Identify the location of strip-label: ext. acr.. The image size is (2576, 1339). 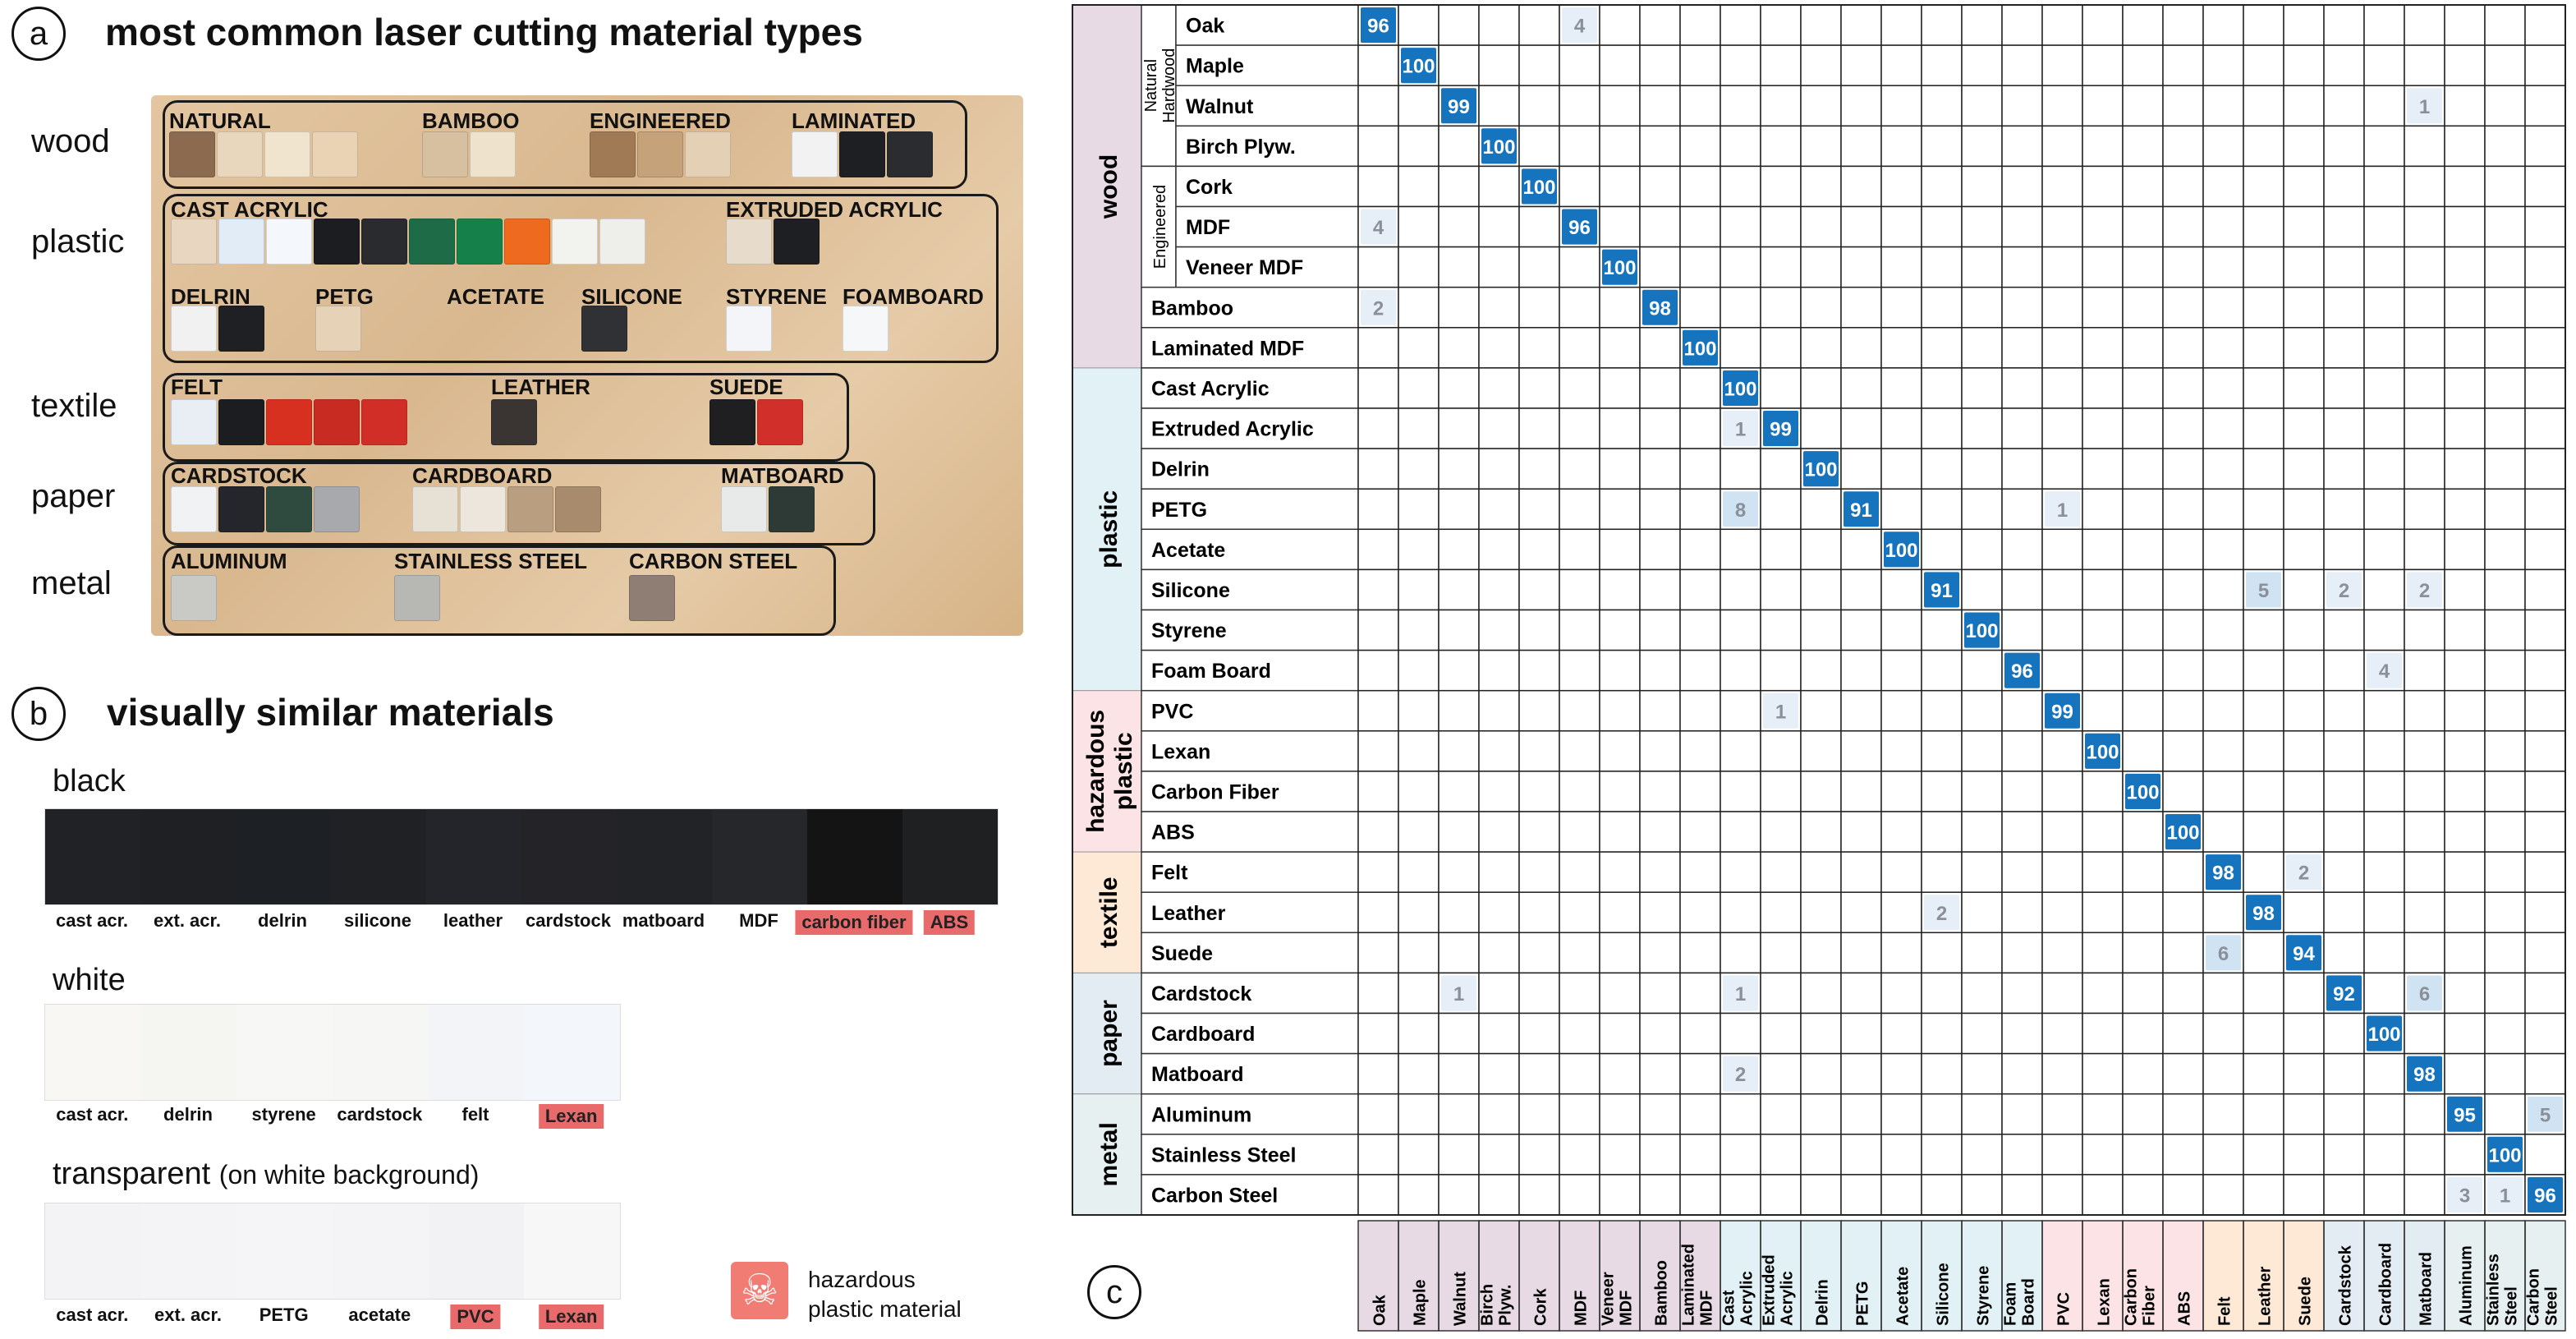
(188, 1315).